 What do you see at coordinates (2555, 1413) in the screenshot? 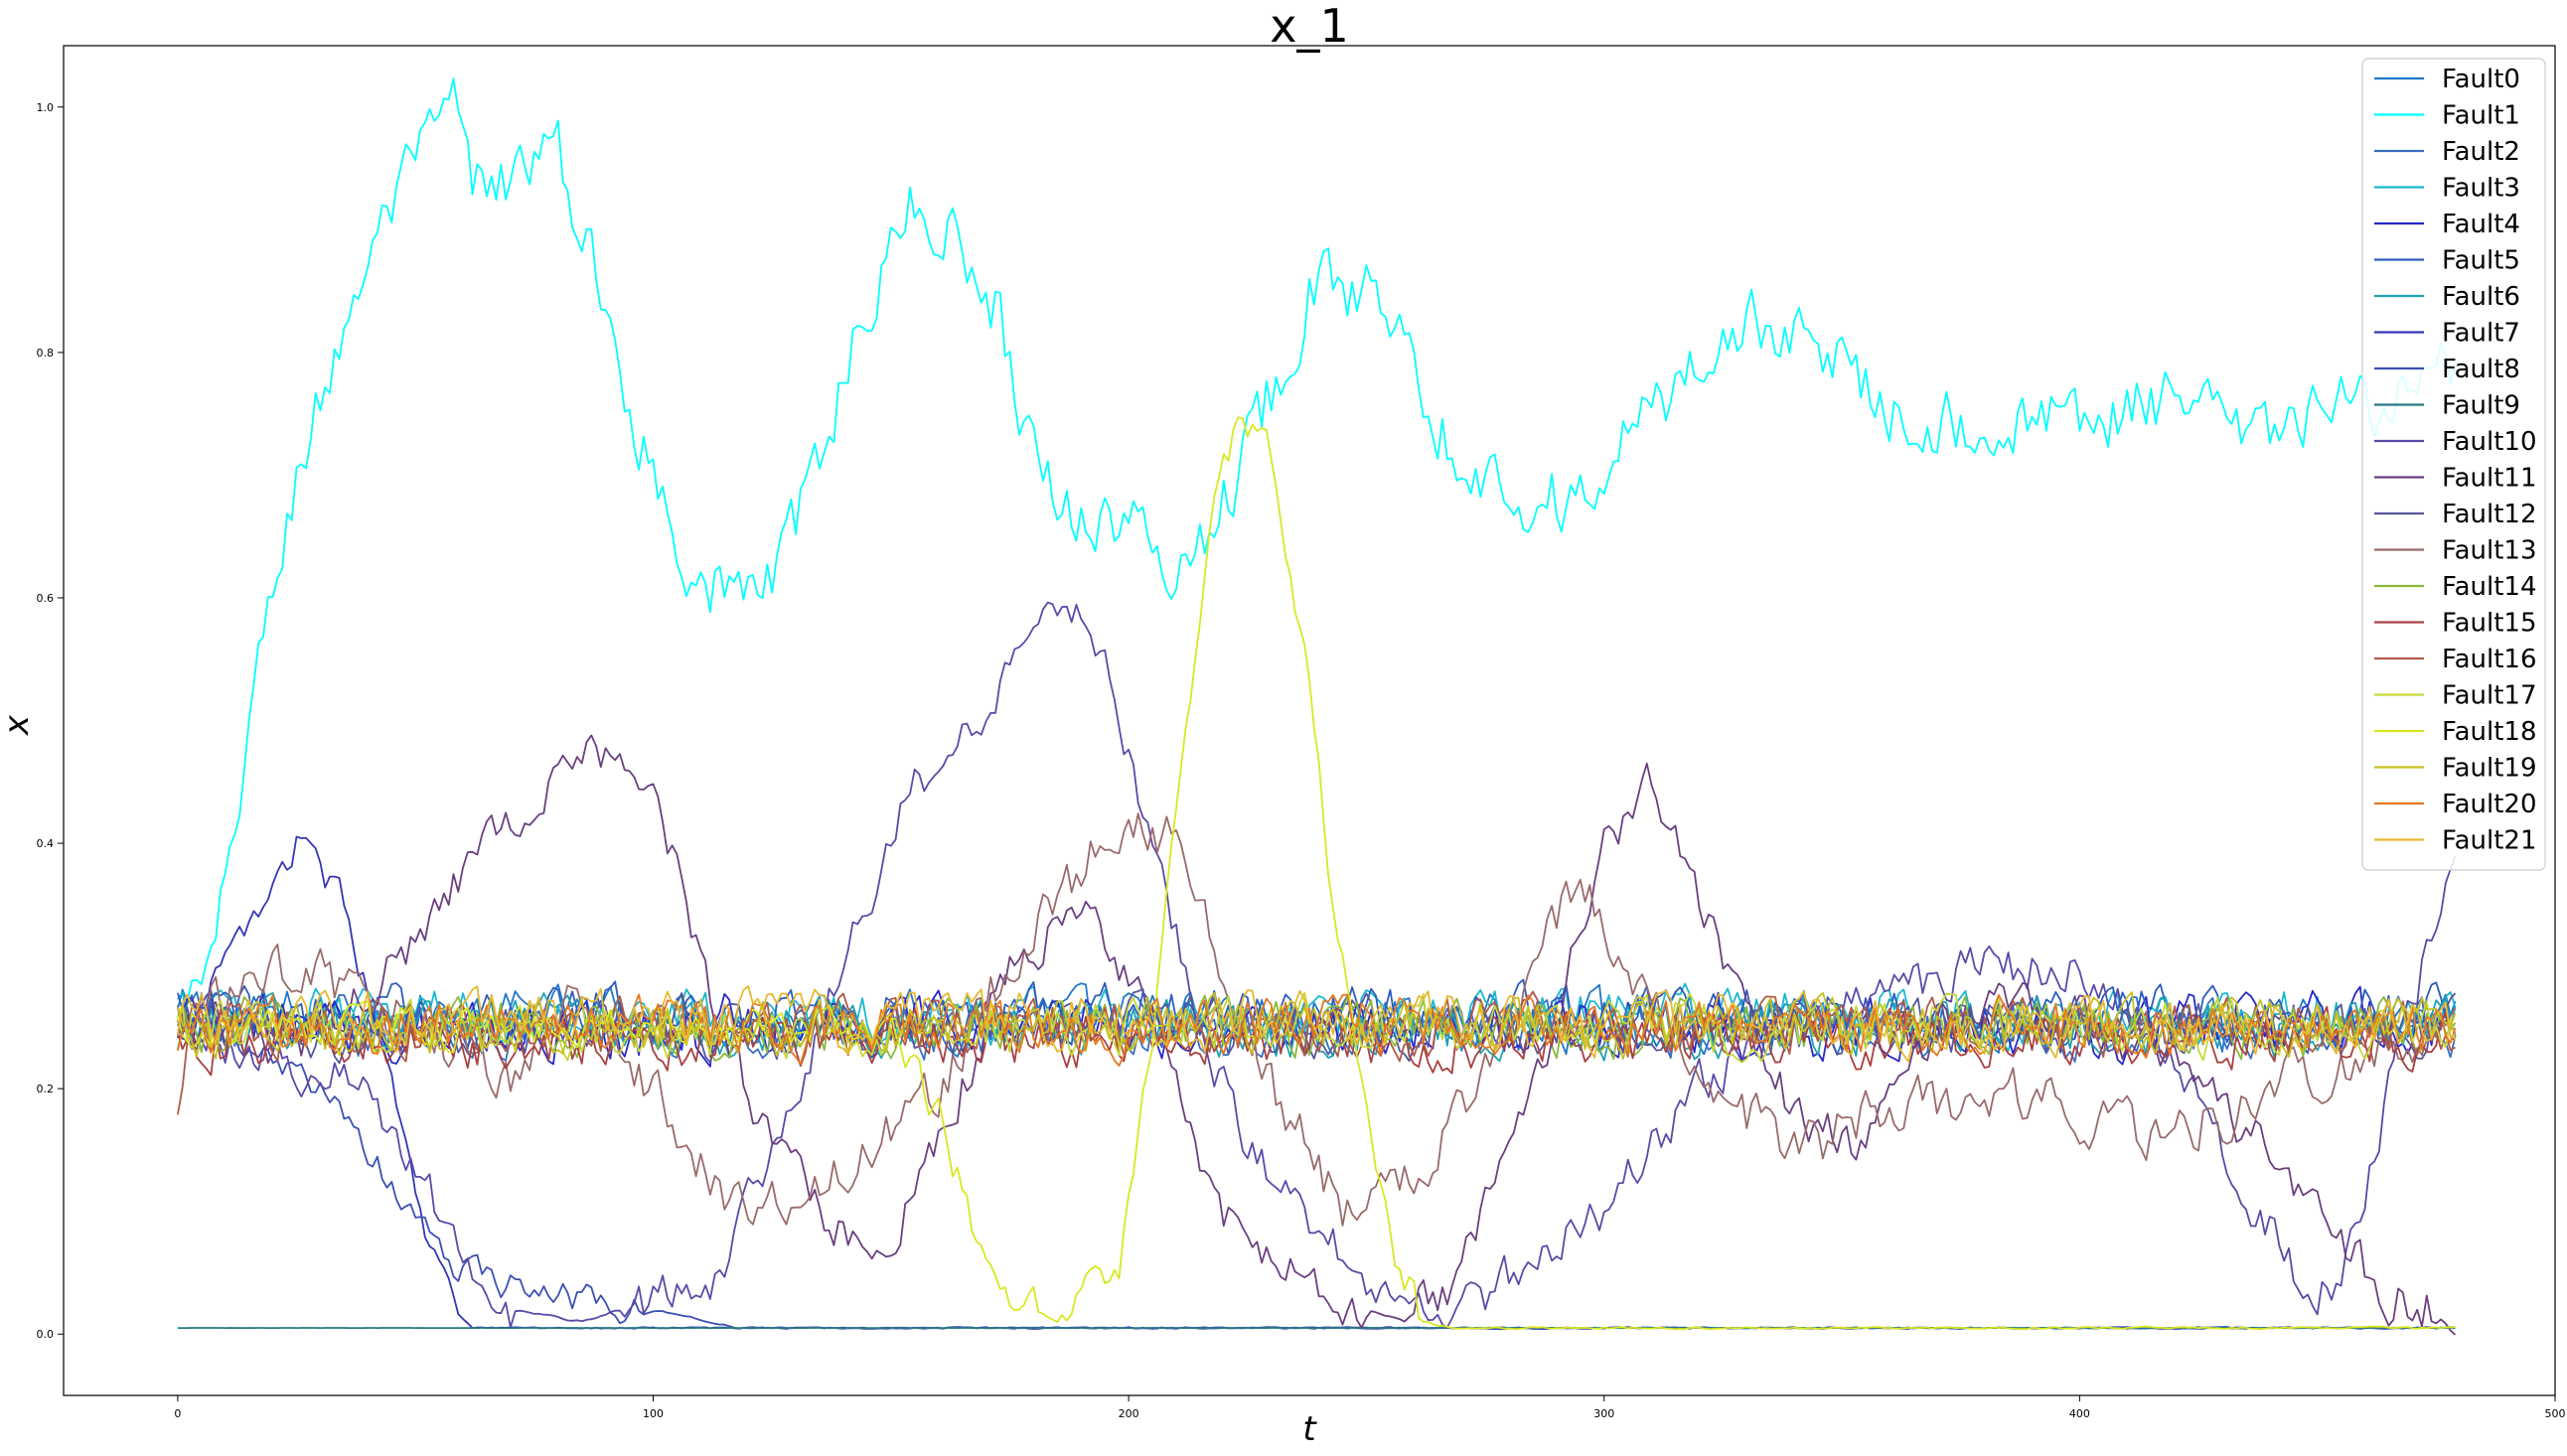
I see `x-tick-label: 500` at bounding box center [2555, 1413].